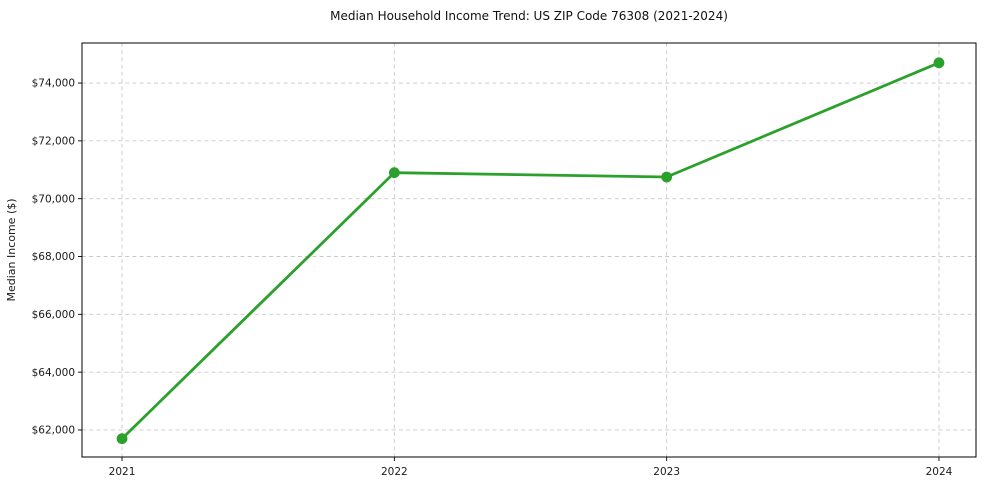 The height and width of the screenshot is (490, 989). I want to click on x-tick-label: 2023, so click(666, 472).